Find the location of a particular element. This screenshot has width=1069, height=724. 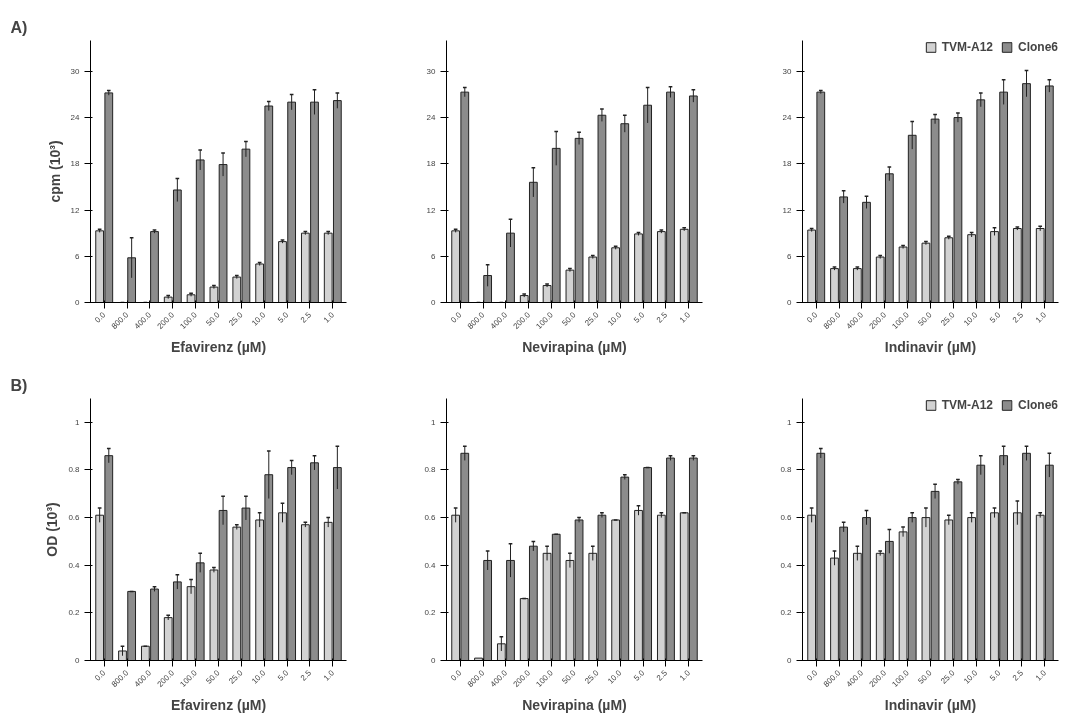

y-axis-title: OD (10³) is located at coordinates (52, 529).